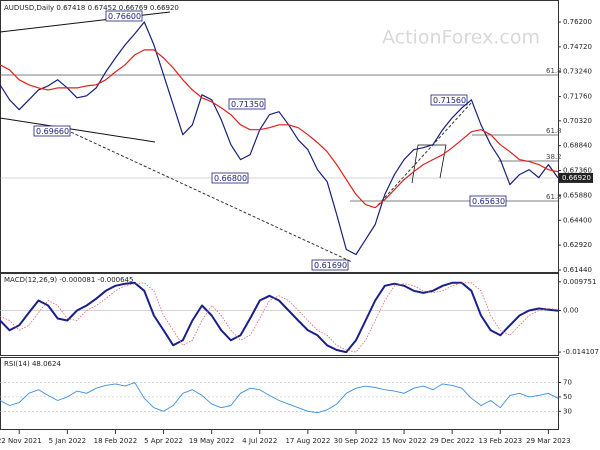 The image size is (600, 450). Describe the element at coordinates (577, 146) in the screenshot. I see `y-tick-label: 0.68840` at that location.